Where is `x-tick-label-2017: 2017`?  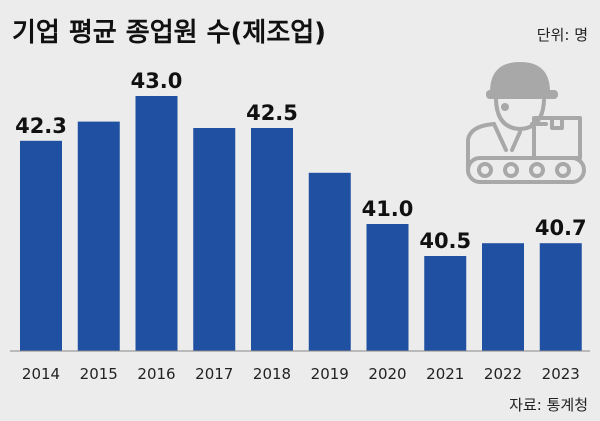 x-tick-label-2017: 2017 is located at coordinates (214, 374).